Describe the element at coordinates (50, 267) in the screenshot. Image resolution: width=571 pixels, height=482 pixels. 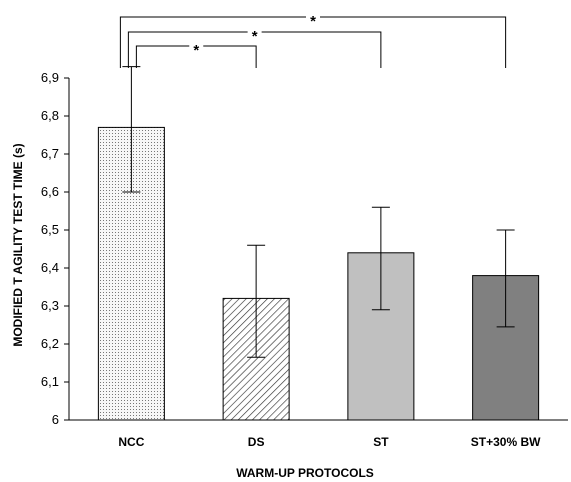
I see `y-tick-label: 6,4` at that location.